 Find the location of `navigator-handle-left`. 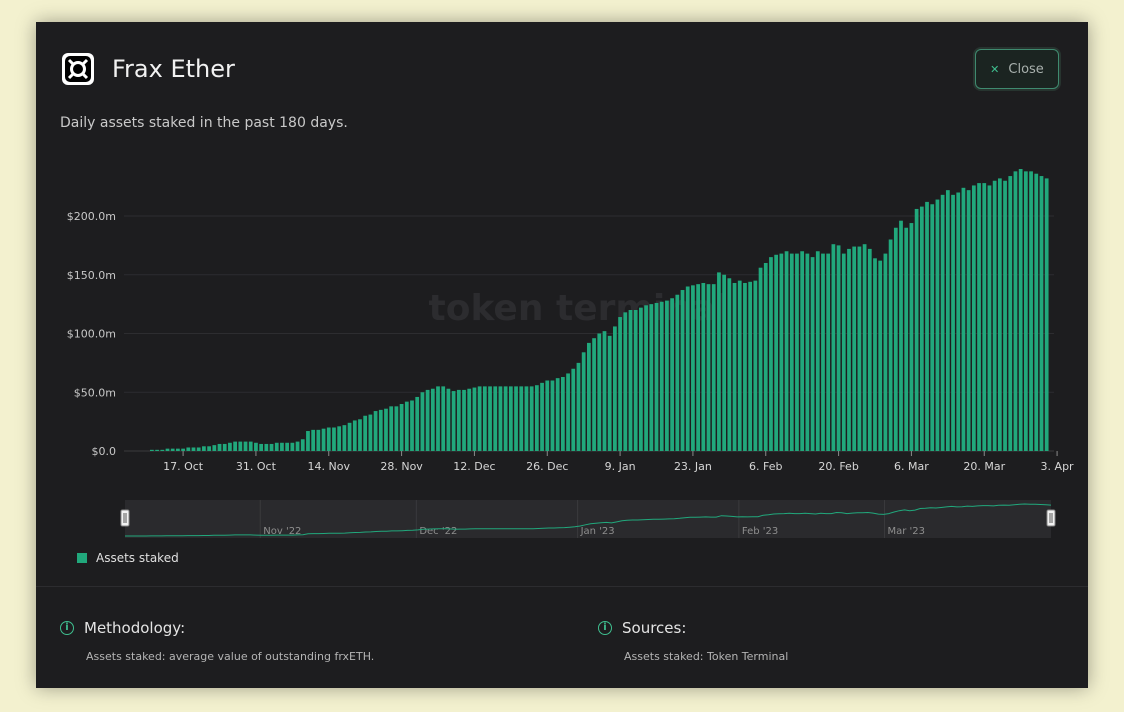

navigator-handle-left is located at coordinates (125, 518).